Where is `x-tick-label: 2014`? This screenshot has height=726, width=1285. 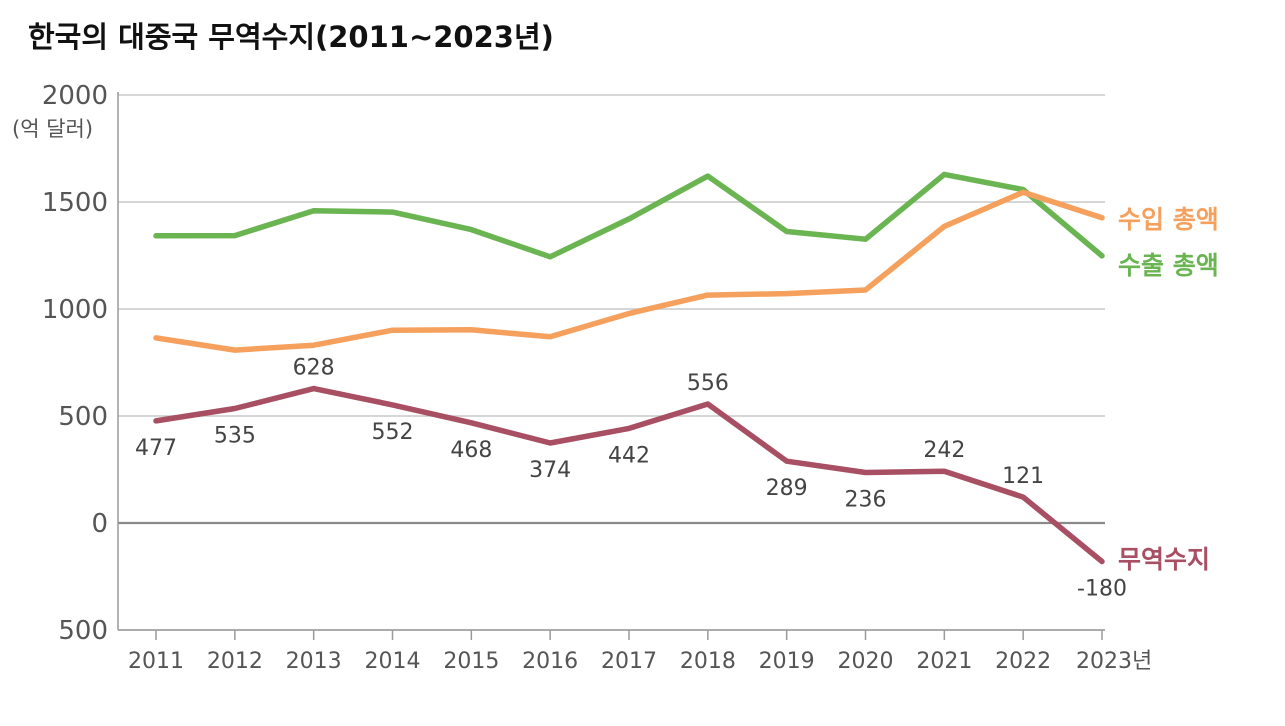 x-tick-label: 2014 is located at coordinates (393, 661).